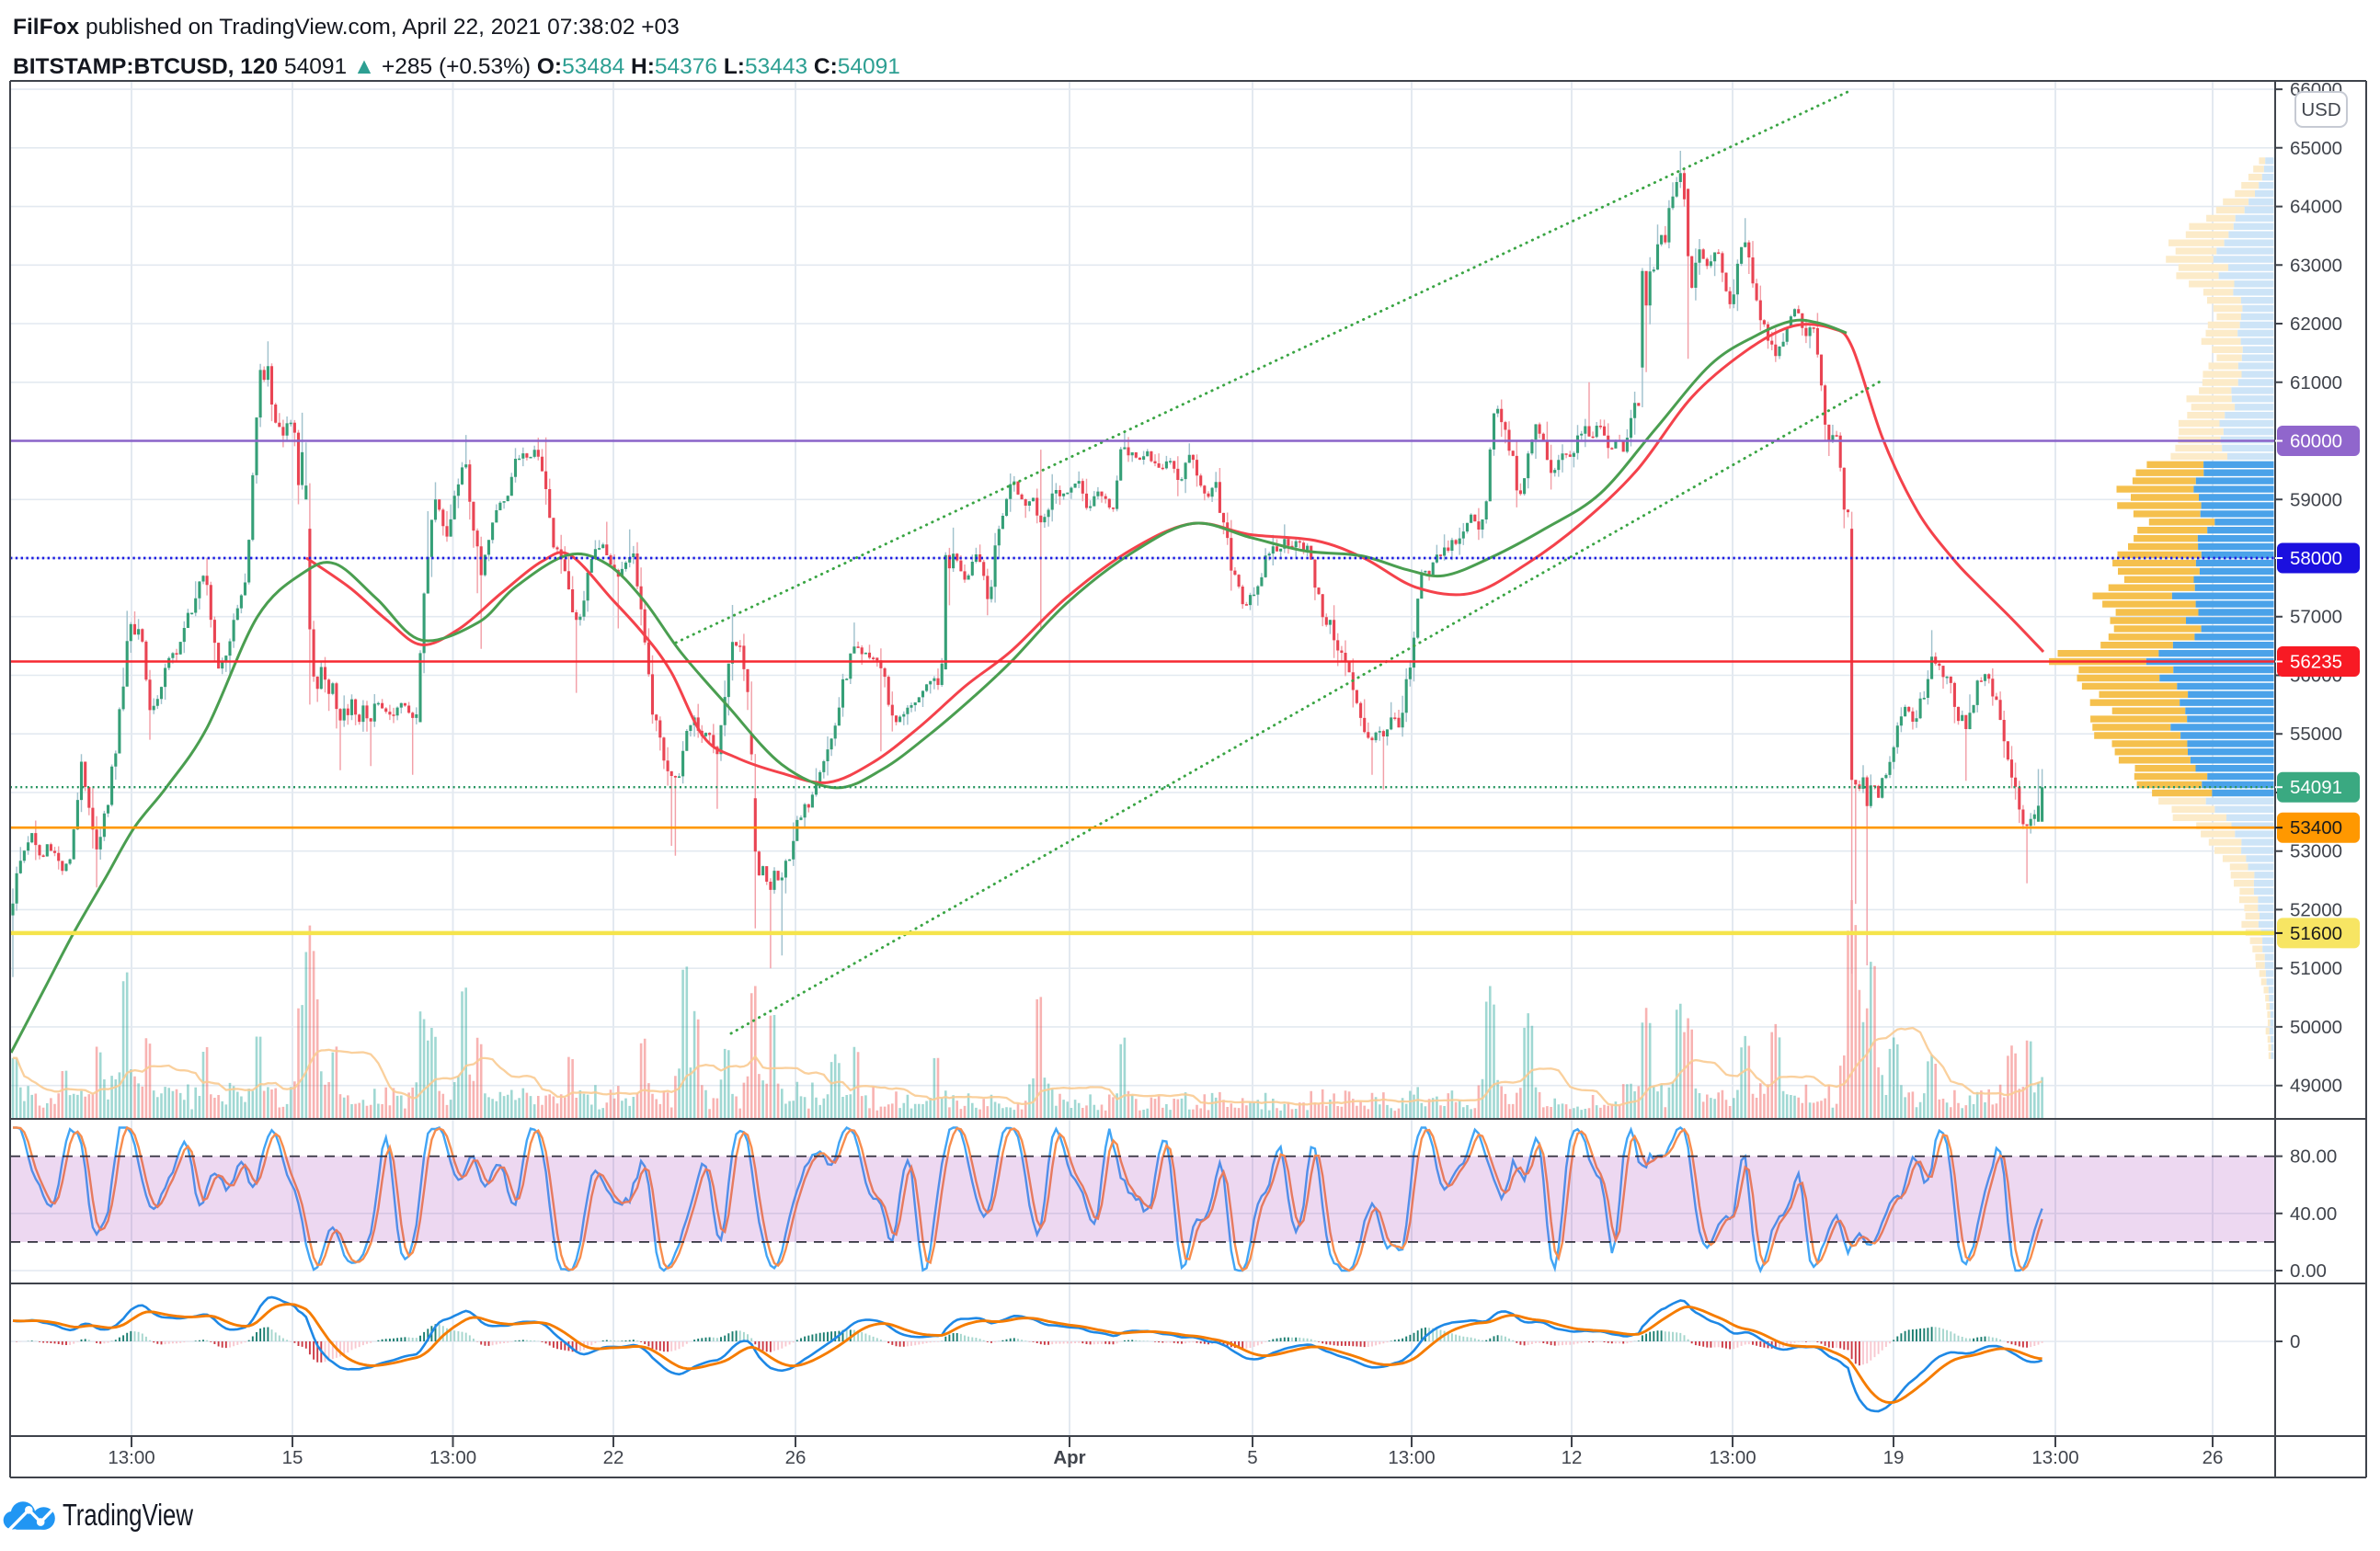 The height and width of the screenshot is (1551, 2380). Describe the element at coordinates (2316, 559) in the screenshot. I see `svg-text: 58000` at that location.